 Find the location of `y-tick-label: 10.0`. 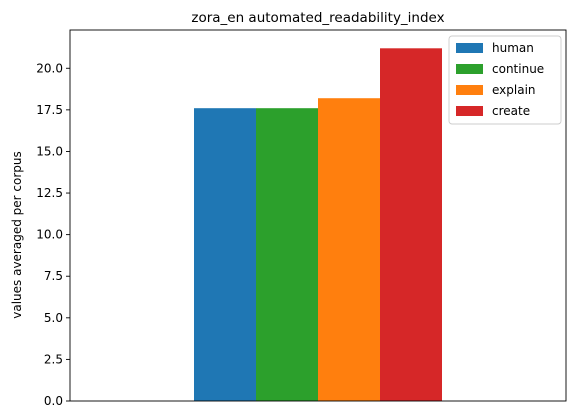

y-tick-label: 10.0 is located at coordinates (49, 235).